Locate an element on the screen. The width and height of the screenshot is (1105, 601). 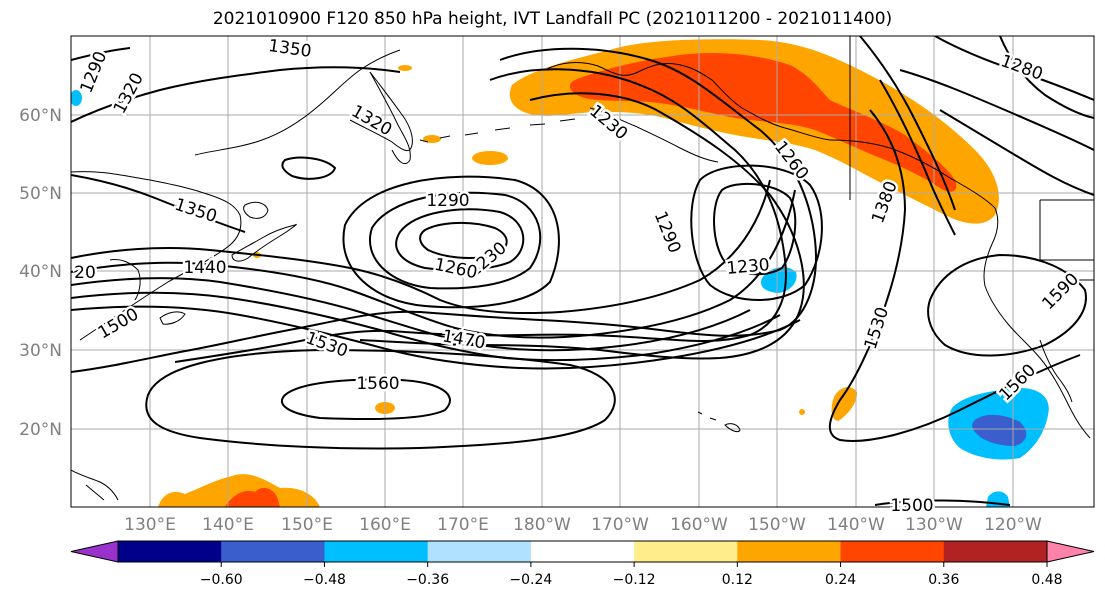
south-orange-region is located at coordinates (239, 490).